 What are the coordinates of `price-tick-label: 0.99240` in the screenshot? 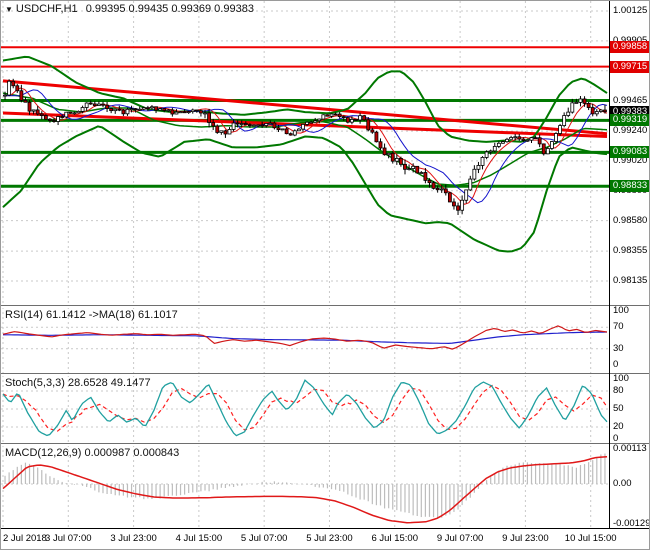 It's located at (630, 131).